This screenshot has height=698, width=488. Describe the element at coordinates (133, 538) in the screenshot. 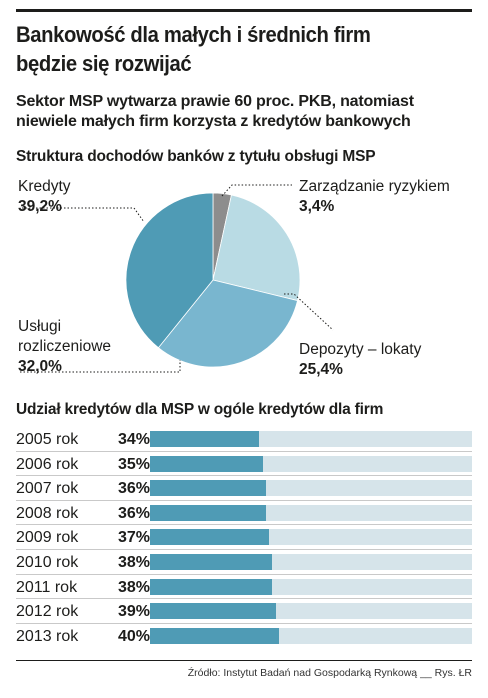

I see `bar-value-label: 37%` at that location.